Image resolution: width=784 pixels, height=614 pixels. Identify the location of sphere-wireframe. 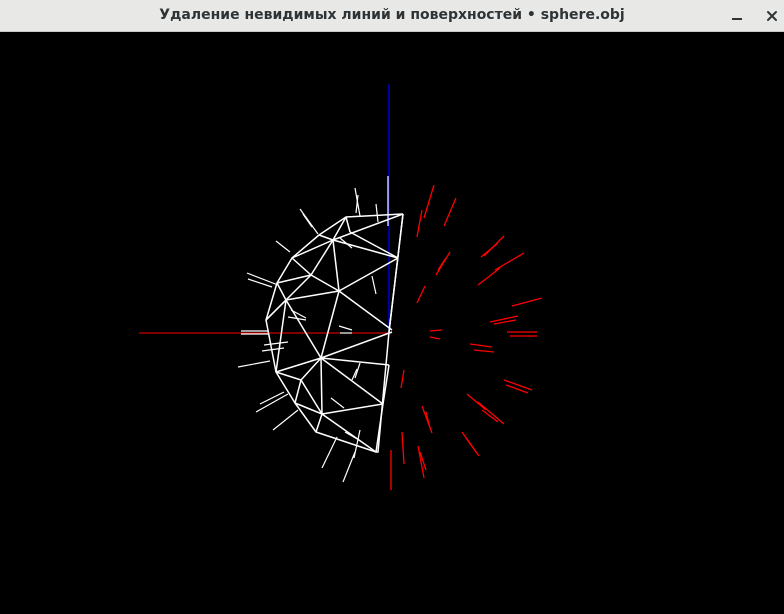
(334, 333).